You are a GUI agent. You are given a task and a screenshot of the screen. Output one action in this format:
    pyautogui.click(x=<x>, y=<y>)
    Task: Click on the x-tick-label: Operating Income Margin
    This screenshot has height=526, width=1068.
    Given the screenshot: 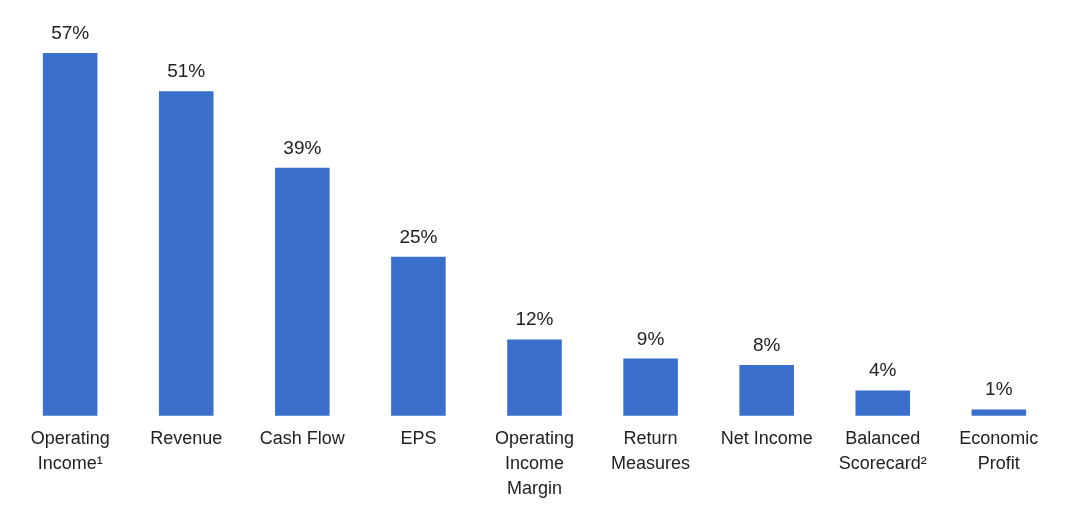 What is the action you would take?
    pyautogui.click(x=534, y=462)
    